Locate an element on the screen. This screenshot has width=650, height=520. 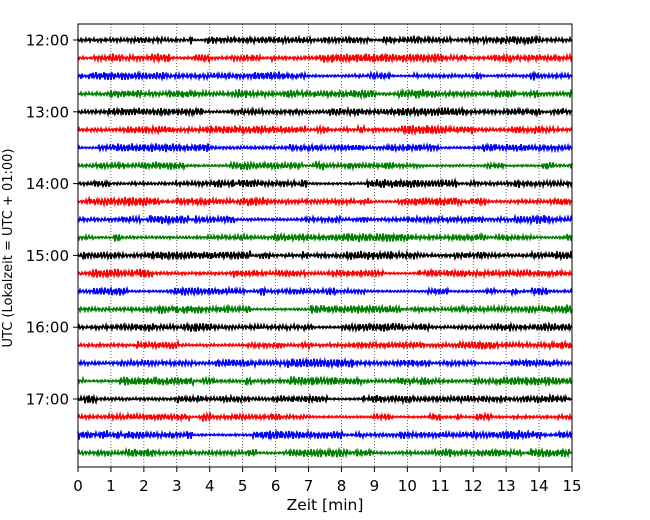
x-tick-label: 12 is located at coordinates (473, 486).